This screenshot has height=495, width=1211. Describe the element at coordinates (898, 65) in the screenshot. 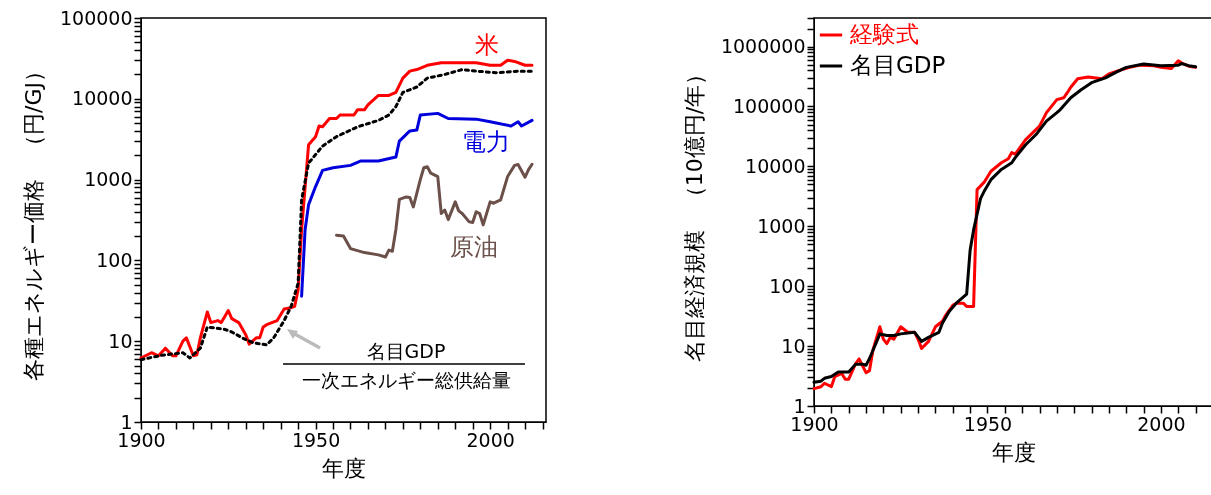

I see `legend-label: 名目GDP` at that location.